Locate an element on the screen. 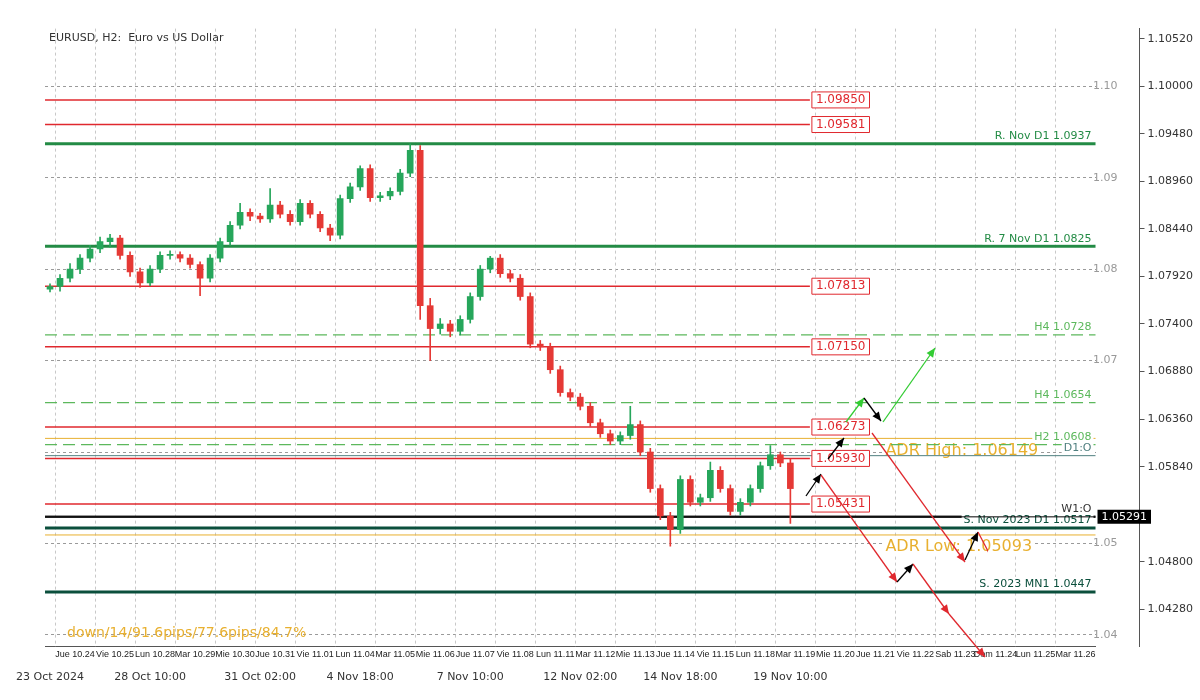 The width and height of the screenshot is (1200, 700). annotation: down/14/91.6pips/77.6pips/84.7% is located at coordinates (187, 632).